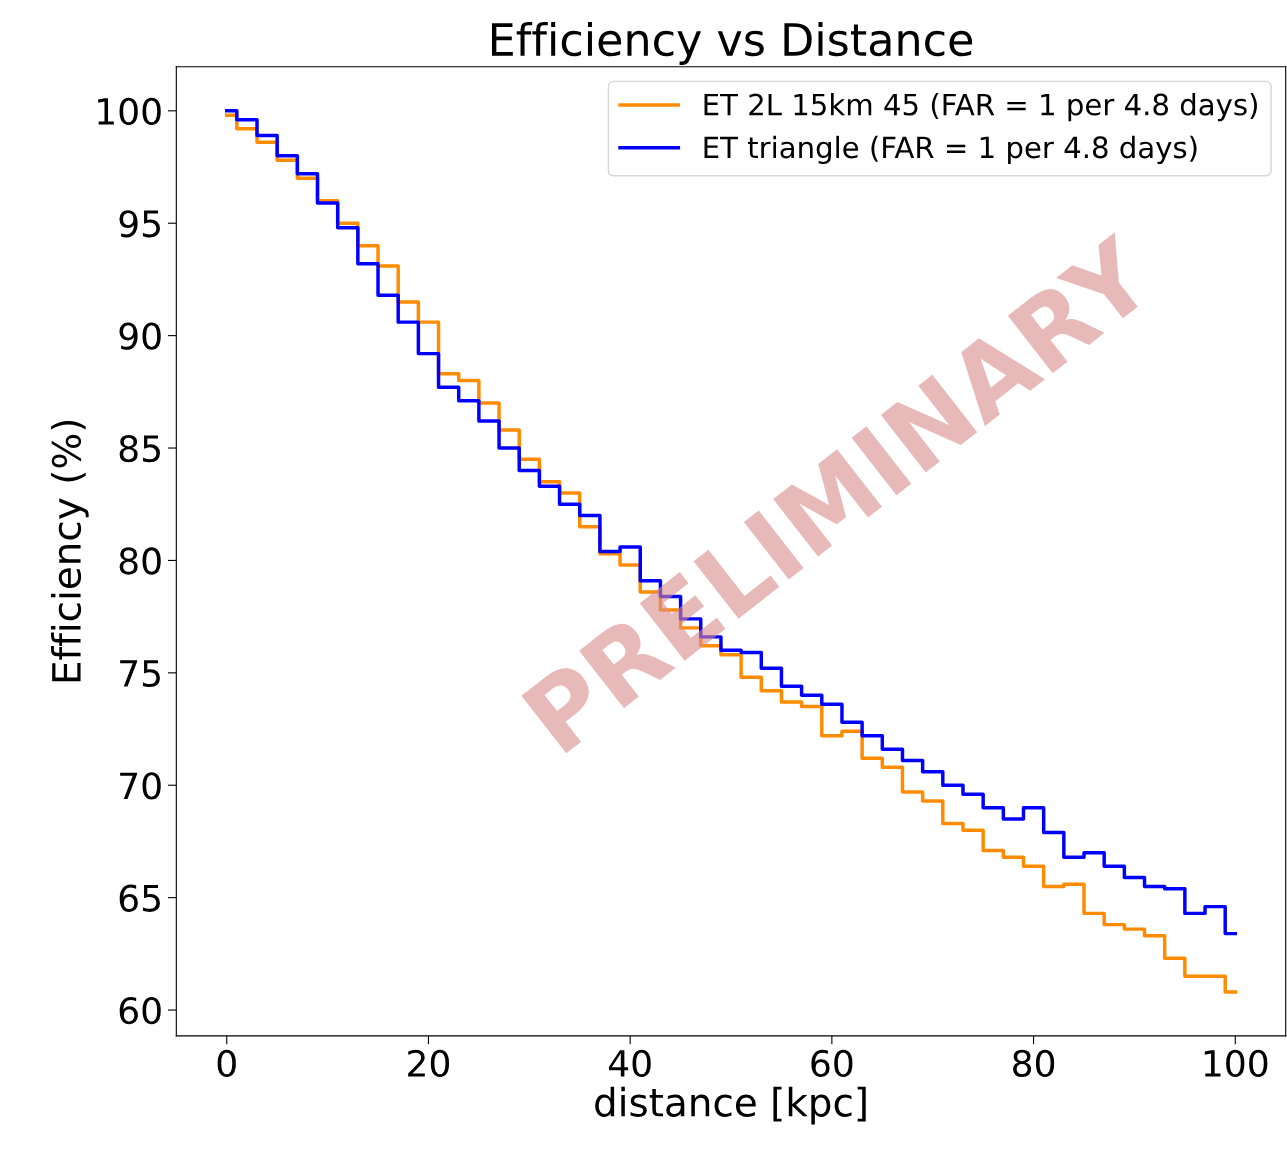  What do you see at coordinates (226, 1063) in the screenshot?
I see `x-tick-label: 0` at bounding box center [226, 1063].